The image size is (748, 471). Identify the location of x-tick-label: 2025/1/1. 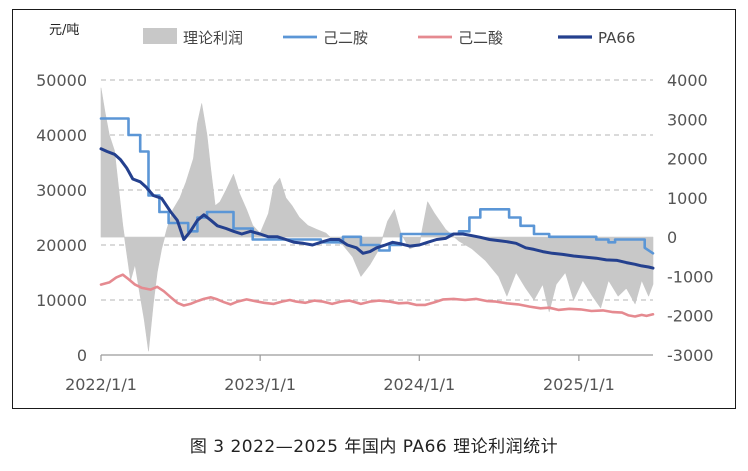
(579, 384).